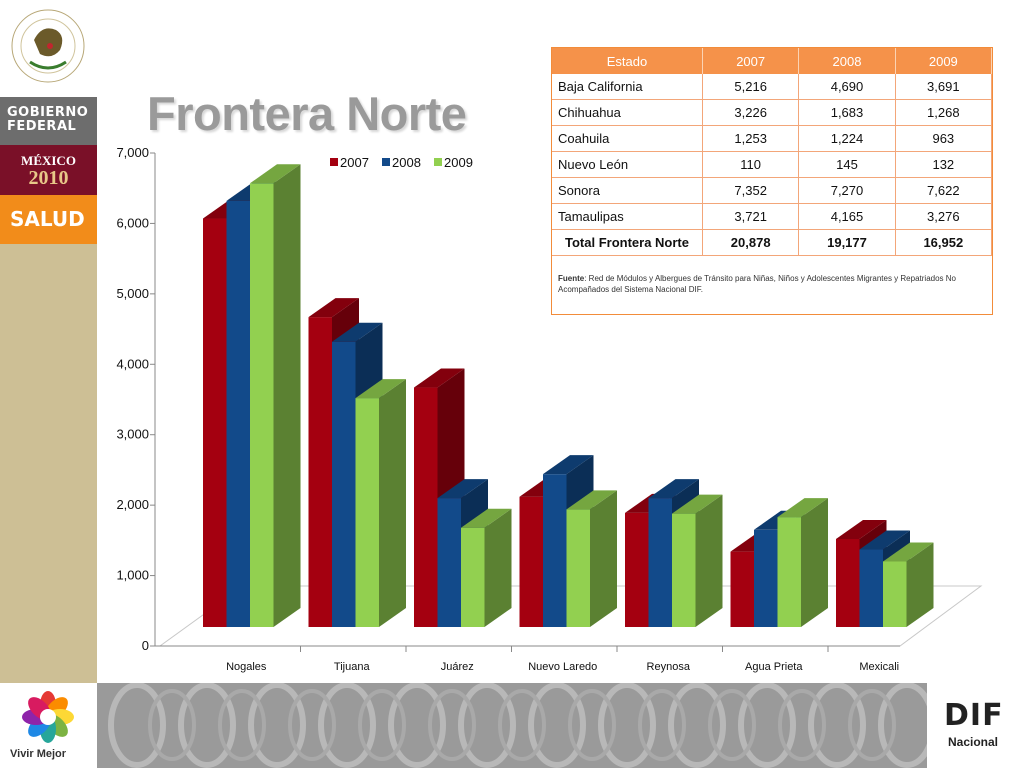  I want to click on x-tick-label: Agua Prieta, so click(774, 667).